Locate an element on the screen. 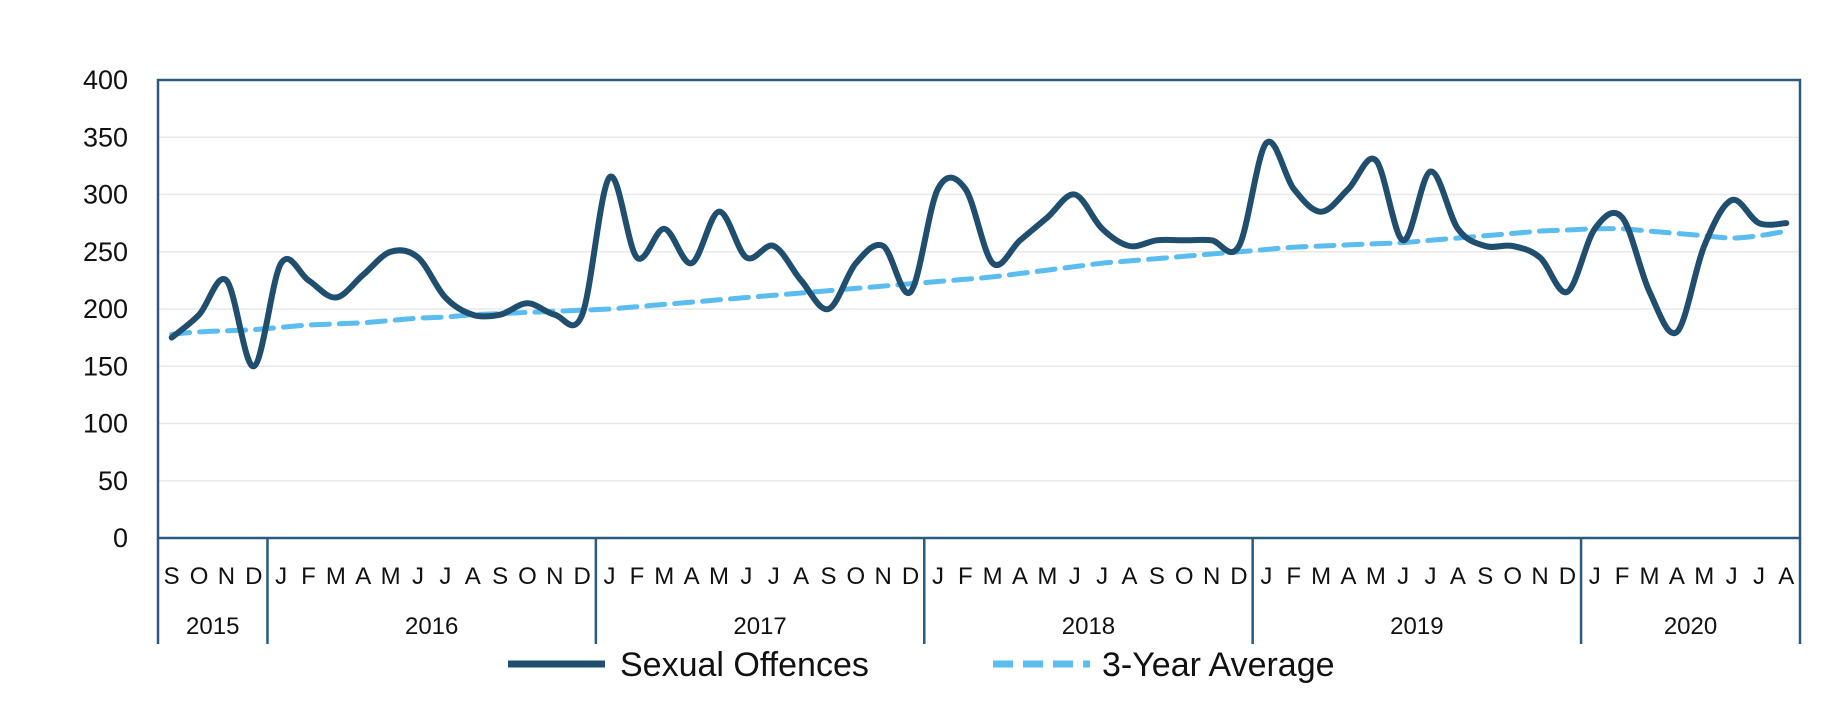 This screenshot has width=1843, height=712. y-axis-ticks: 0 50 100 150 200 250 300 350 400 is located at coordinates (105, 309).